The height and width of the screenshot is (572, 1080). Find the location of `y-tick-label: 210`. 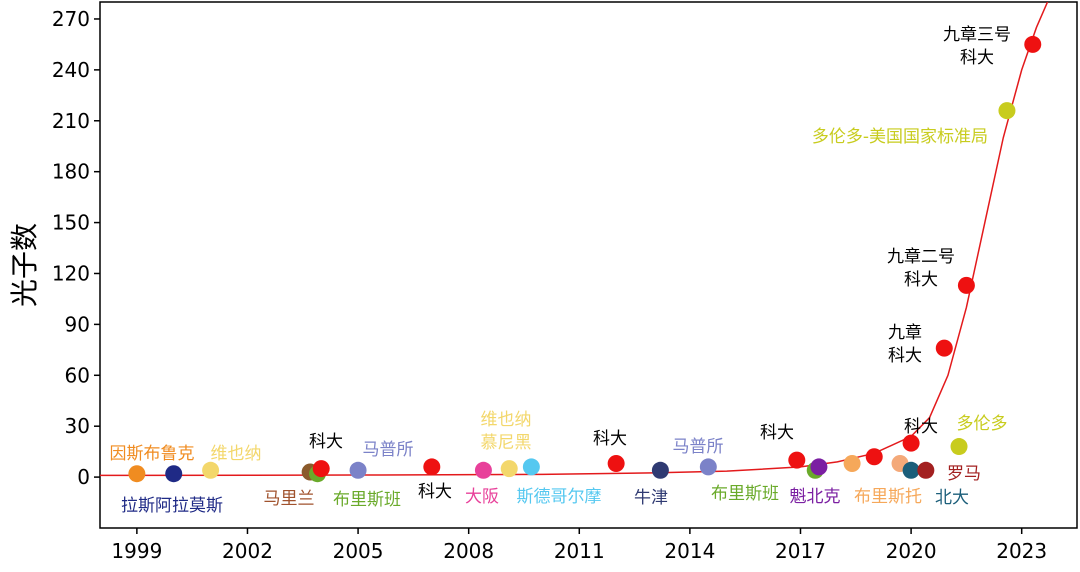

y-tick-label: 210 is located at coordinates (71, 121).